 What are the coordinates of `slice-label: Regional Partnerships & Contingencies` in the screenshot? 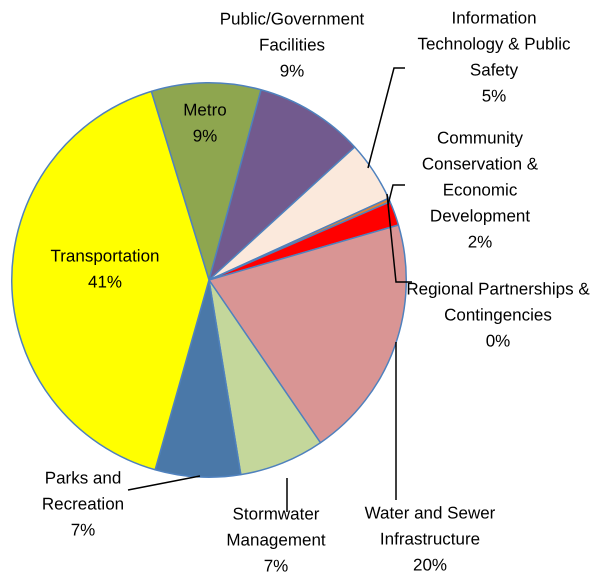 It's located at (498, 302).